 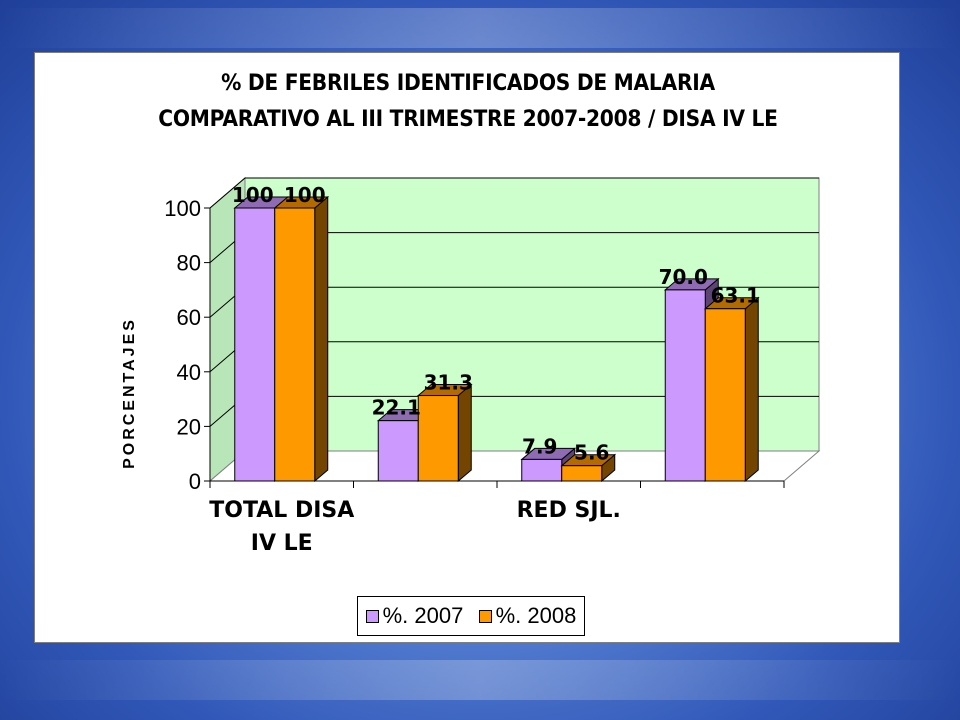 I want to click on data-label-2007-3: 70.0, so click(x=683, y=277).